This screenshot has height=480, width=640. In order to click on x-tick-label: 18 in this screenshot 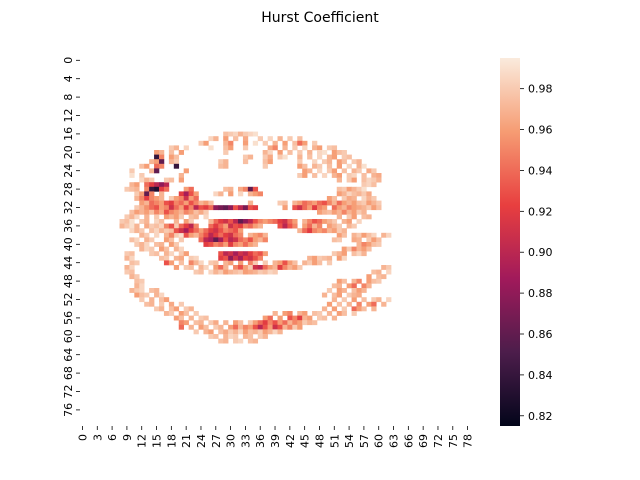, I will do `click(171, 441)`.